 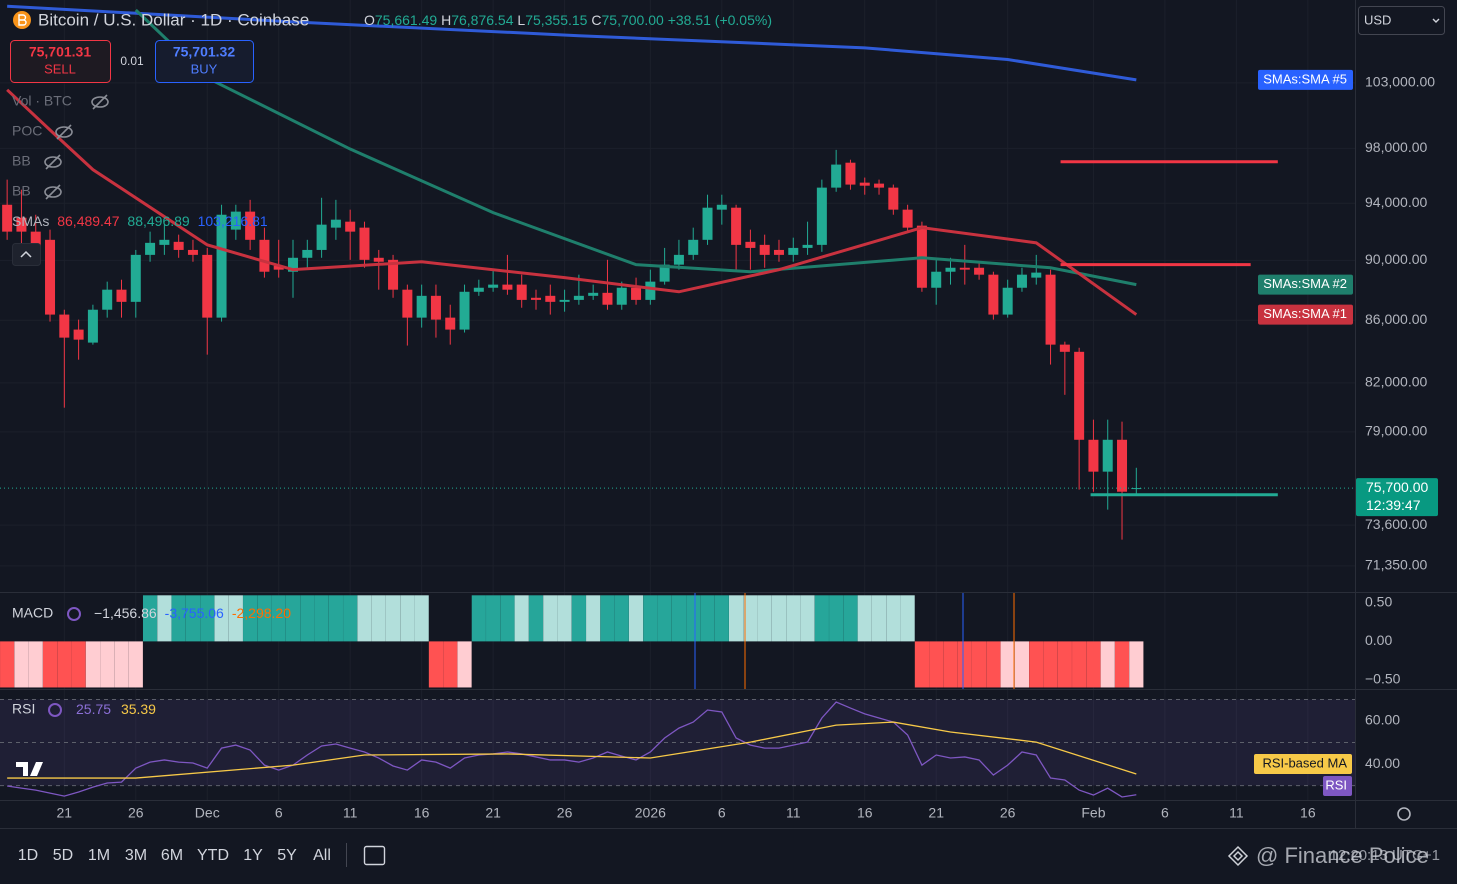 I want to click on watermark-icon, so click(x=1238, y=856).